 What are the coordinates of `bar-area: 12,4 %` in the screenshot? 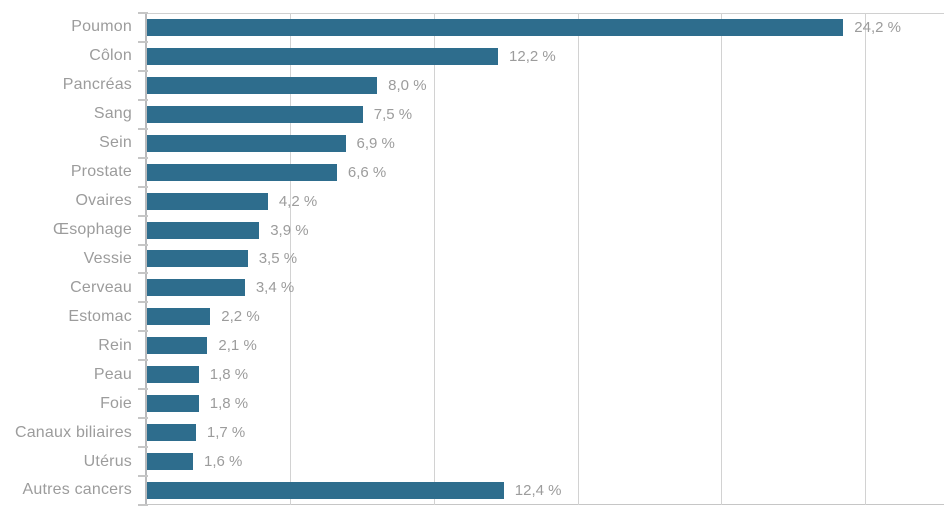 It's located at (541, 490).